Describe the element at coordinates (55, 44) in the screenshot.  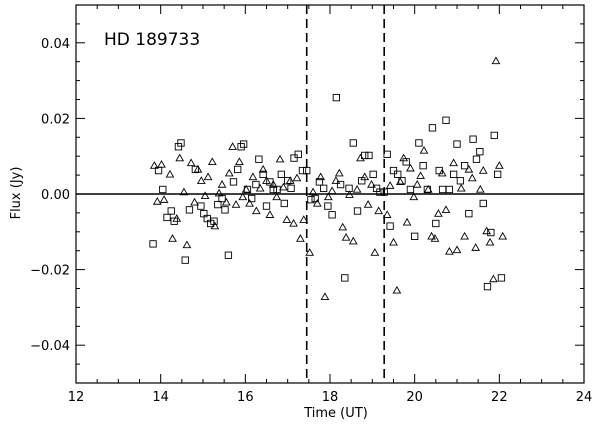
I see `y-tick-label: 0.04` at that location.